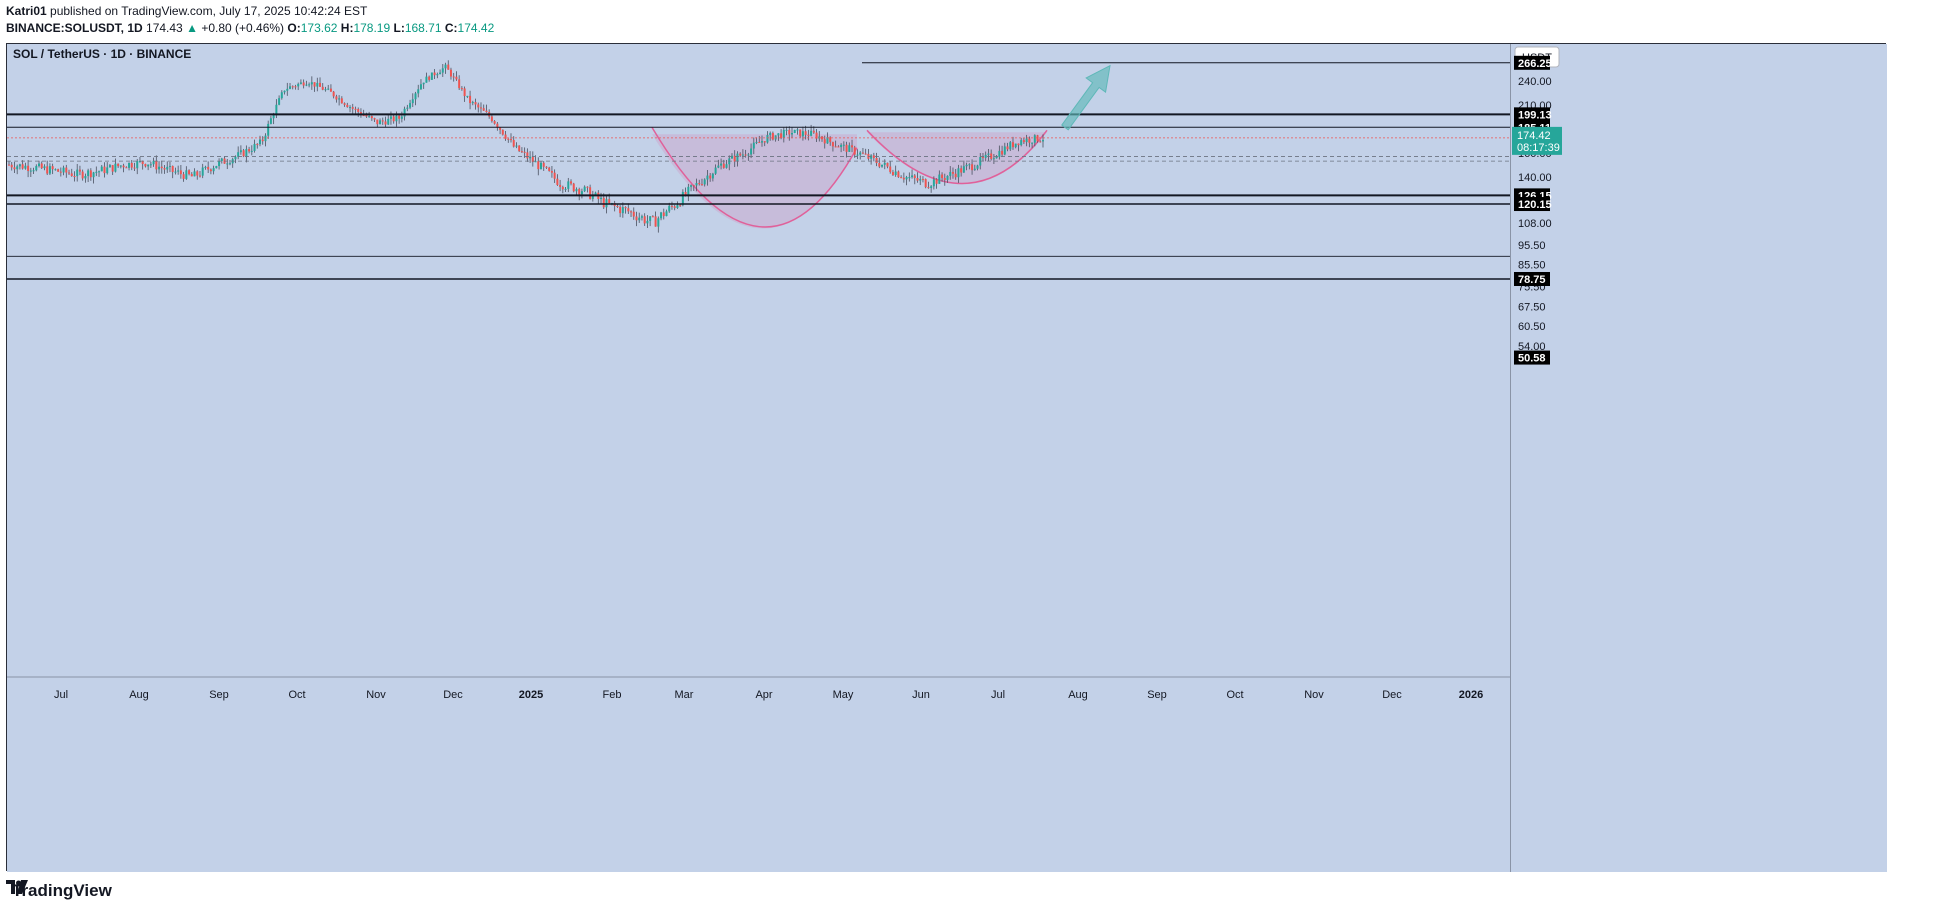 This screenshot has width=1957, height=909. I want to click on level-tag-label: 199.13, so click(1535, 115).